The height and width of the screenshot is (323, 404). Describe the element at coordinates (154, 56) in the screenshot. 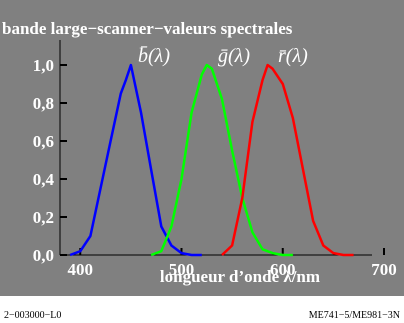

I see `series-label: b̄(λ)` at that location.